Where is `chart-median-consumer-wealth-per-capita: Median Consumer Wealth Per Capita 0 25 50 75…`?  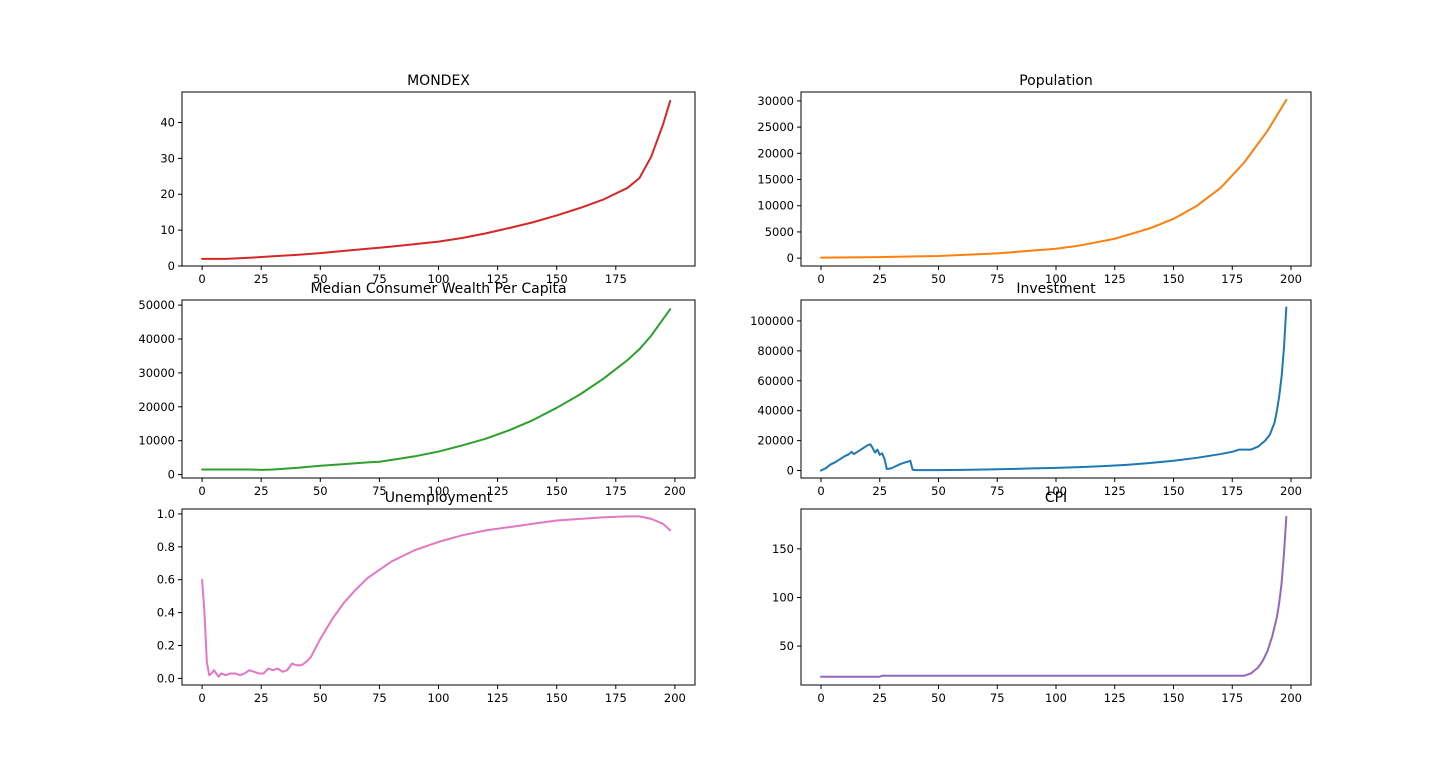 chart-median-consumer-wealth-per-capita: Median Consumer Wealth Per Capita 0 25 50 75… is located at coordinates (417, 389).